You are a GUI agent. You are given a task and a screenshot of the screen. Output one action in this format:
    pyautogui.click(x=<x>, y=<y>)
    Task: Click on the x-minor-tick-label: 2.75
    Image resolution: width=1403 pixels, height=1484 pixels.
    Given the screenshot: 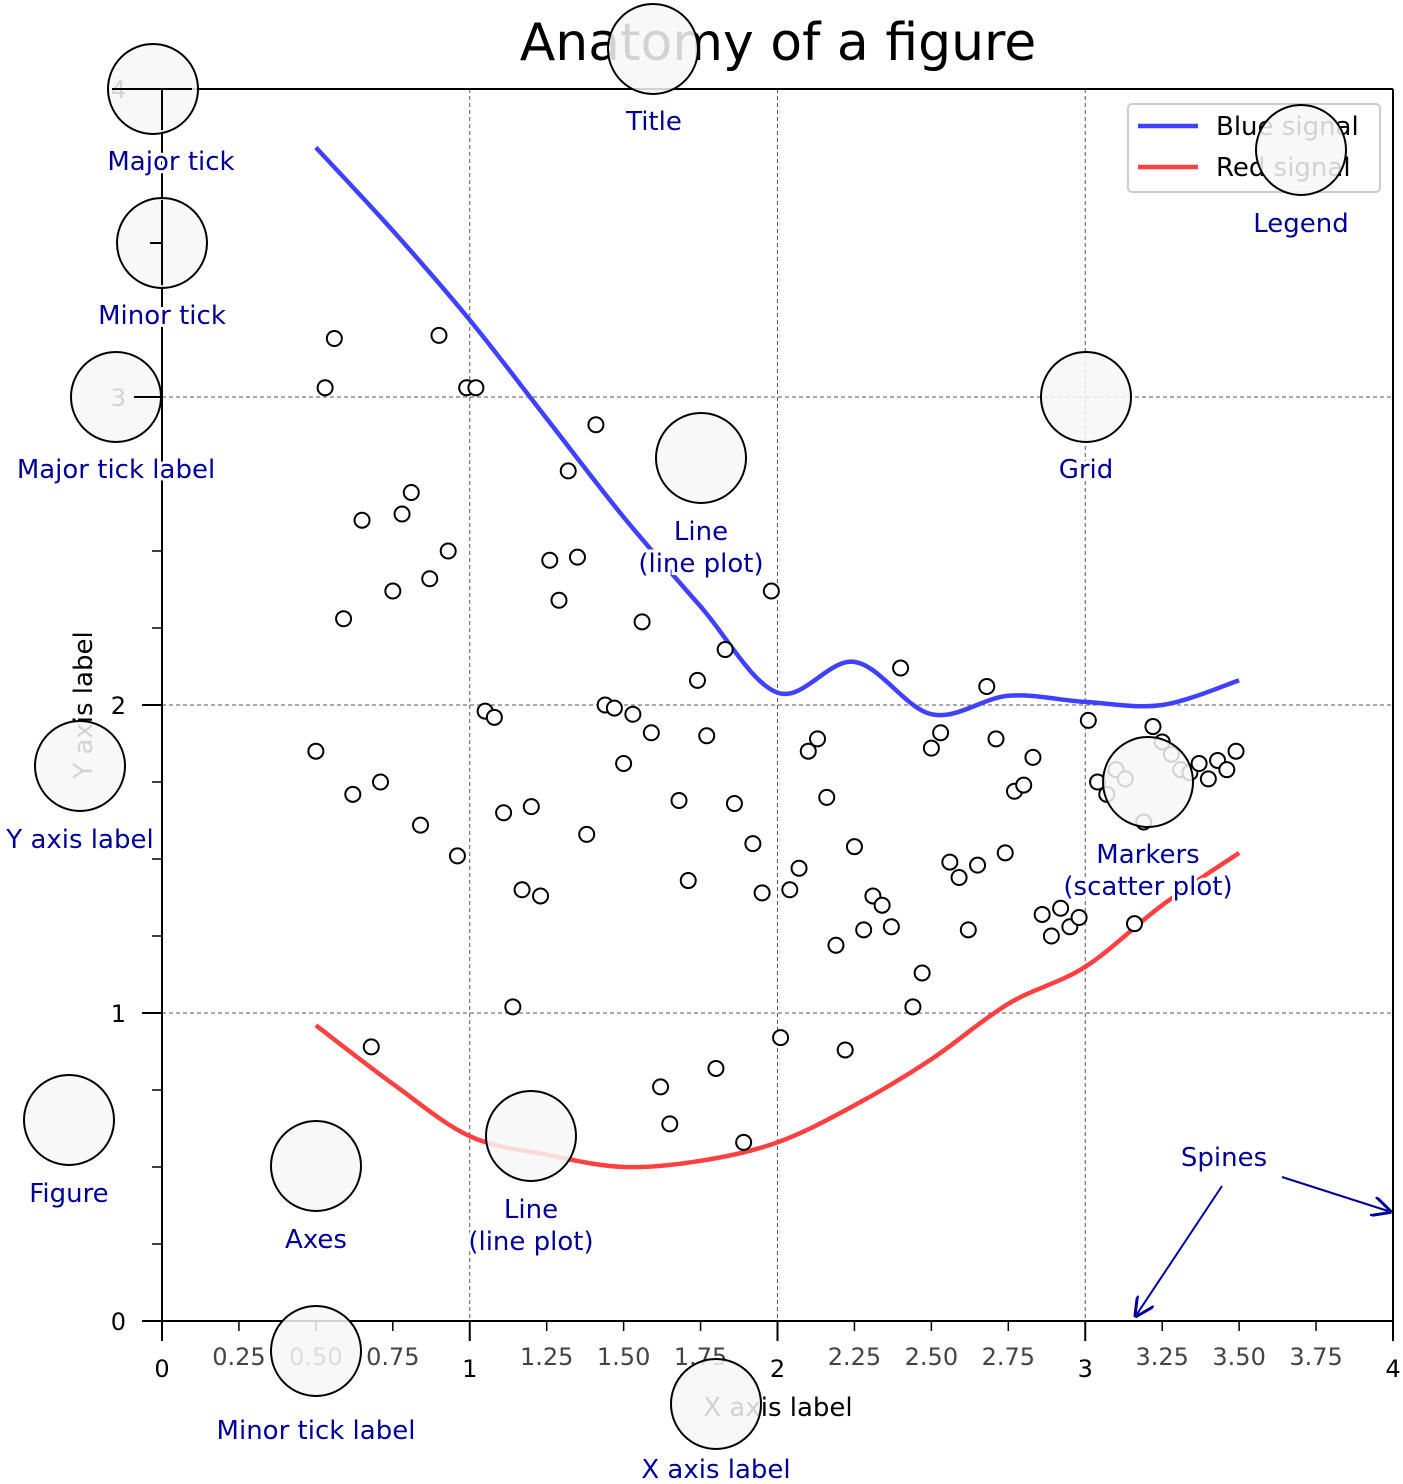 What is the action you would take?
    pyautogui.click(x=1008, y=1357)
    